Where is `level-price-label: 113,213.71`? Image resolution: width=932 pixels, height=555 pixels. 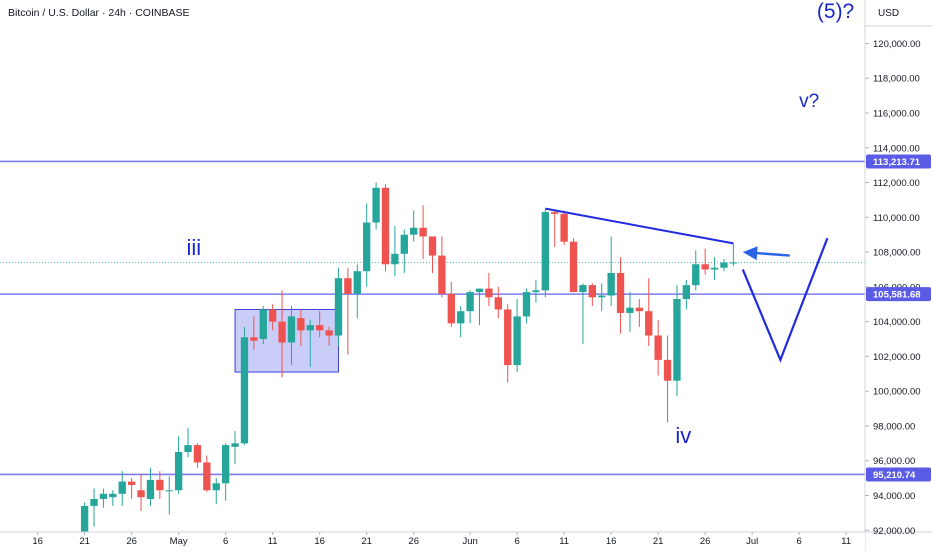
level-price-label: 113,213.71 is located at coordinates (897, 162).